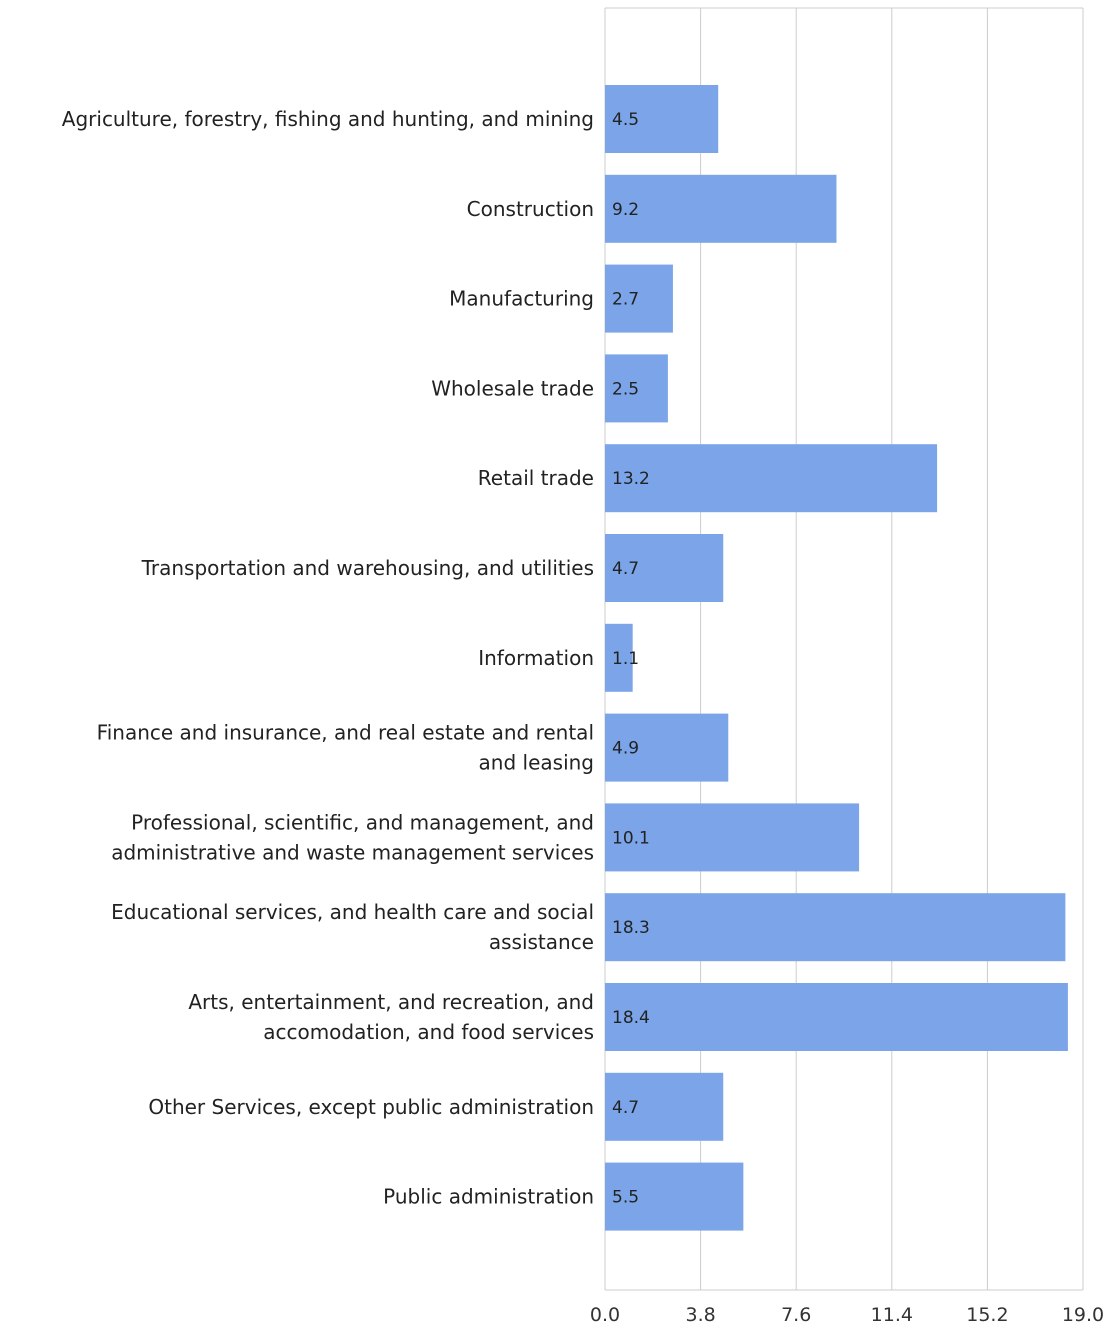  Describe the element at coordinates (530, 209) in the screenshot. I see `category-label: Construction` at that location.